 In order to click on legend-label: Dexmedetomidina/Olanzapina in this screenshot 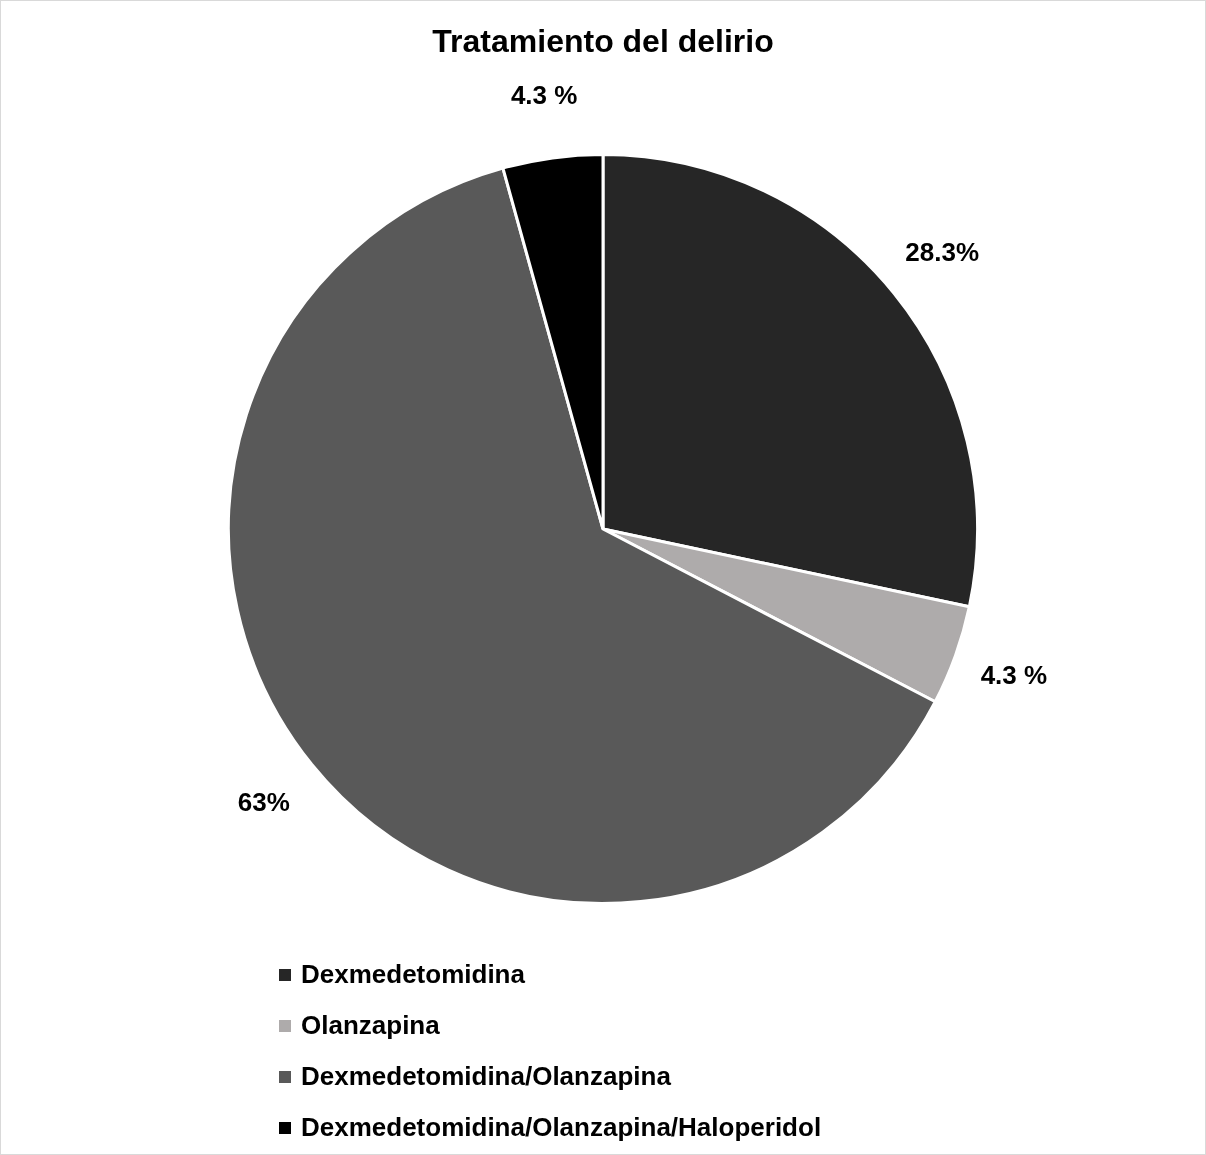, I will do `click(486, 1076)`.